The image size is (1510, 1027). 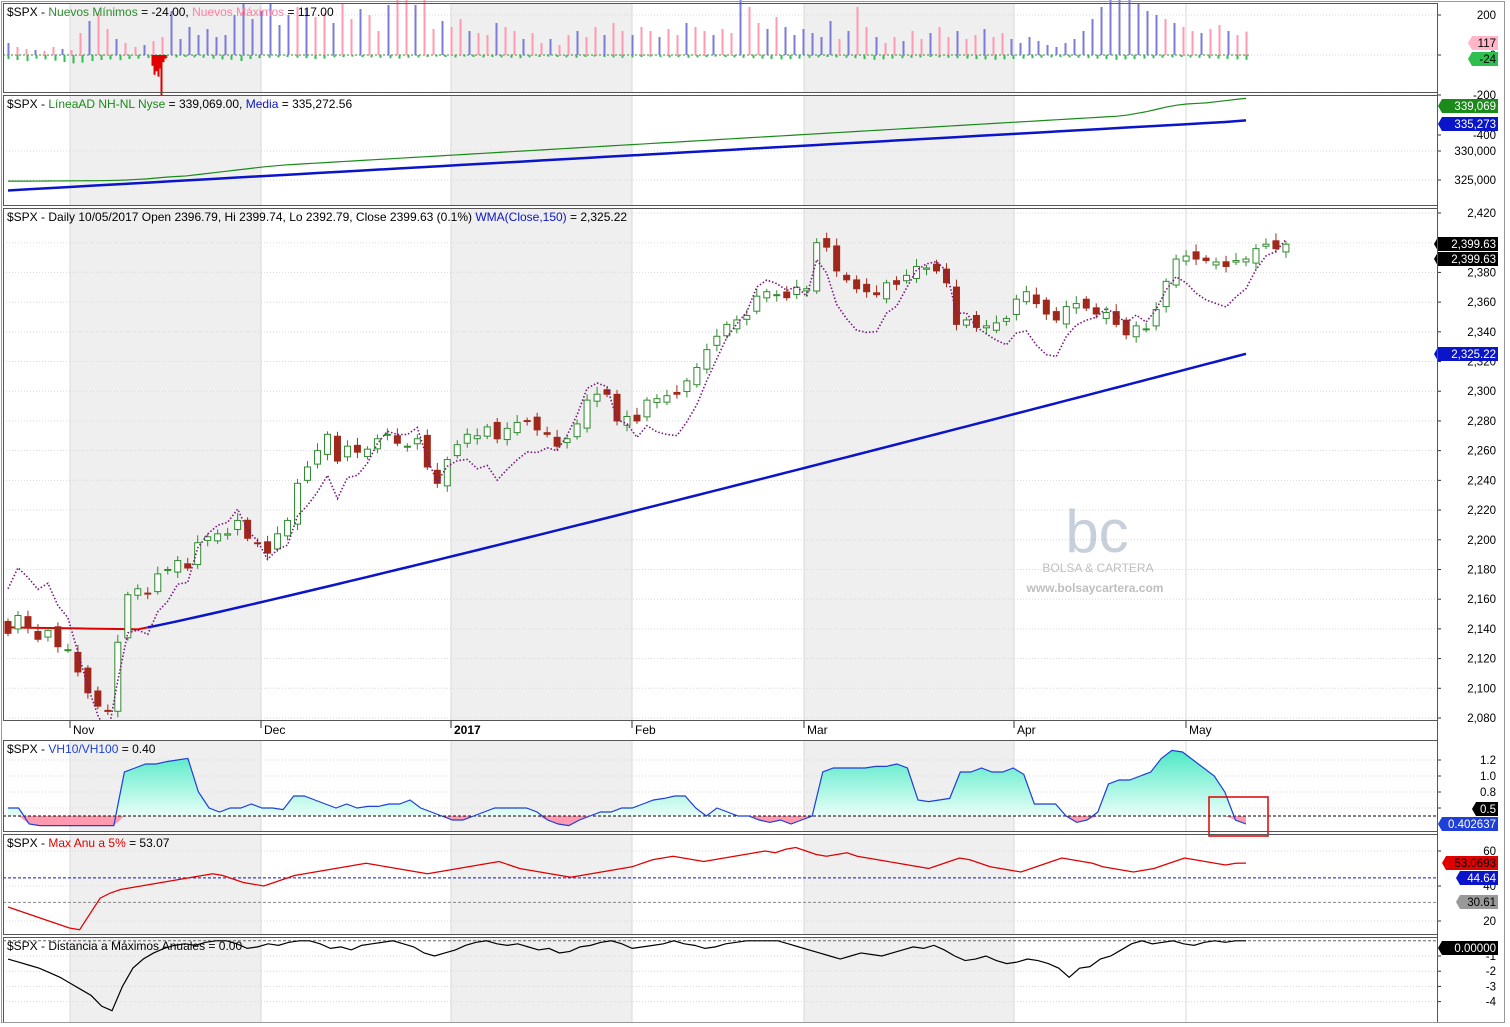 I want to click on axis-tick-label: 2,100, so click(x=1481, y=689).